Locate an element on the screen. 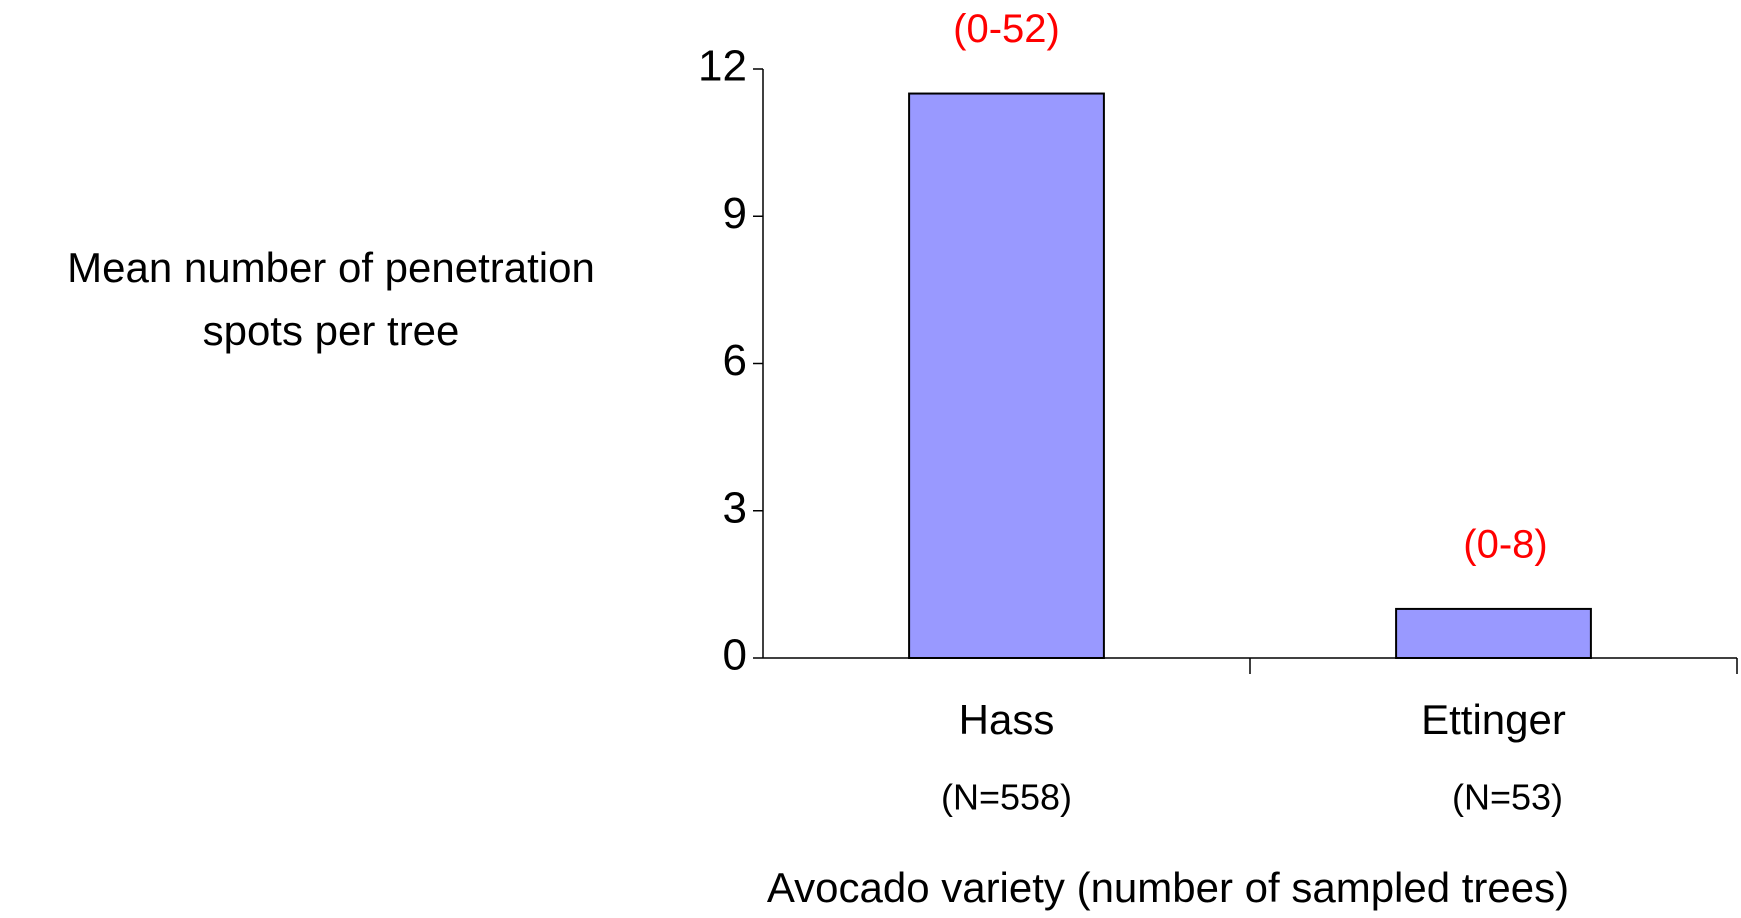  y-axis-label: spots per tree is located at coordinates (331, 330).